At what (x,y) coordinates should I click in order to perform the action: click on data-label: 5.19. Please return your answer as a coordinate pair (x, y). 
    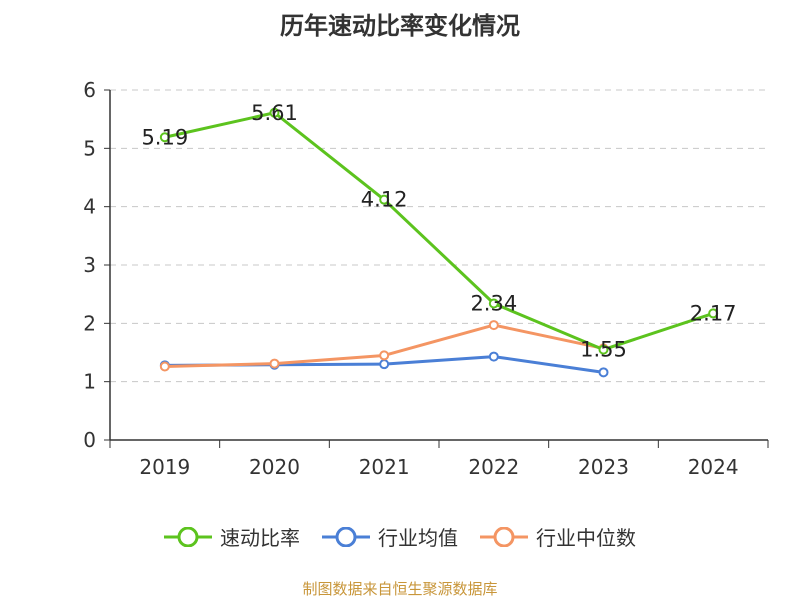
    Looking at the image, I should click on (164, 137).